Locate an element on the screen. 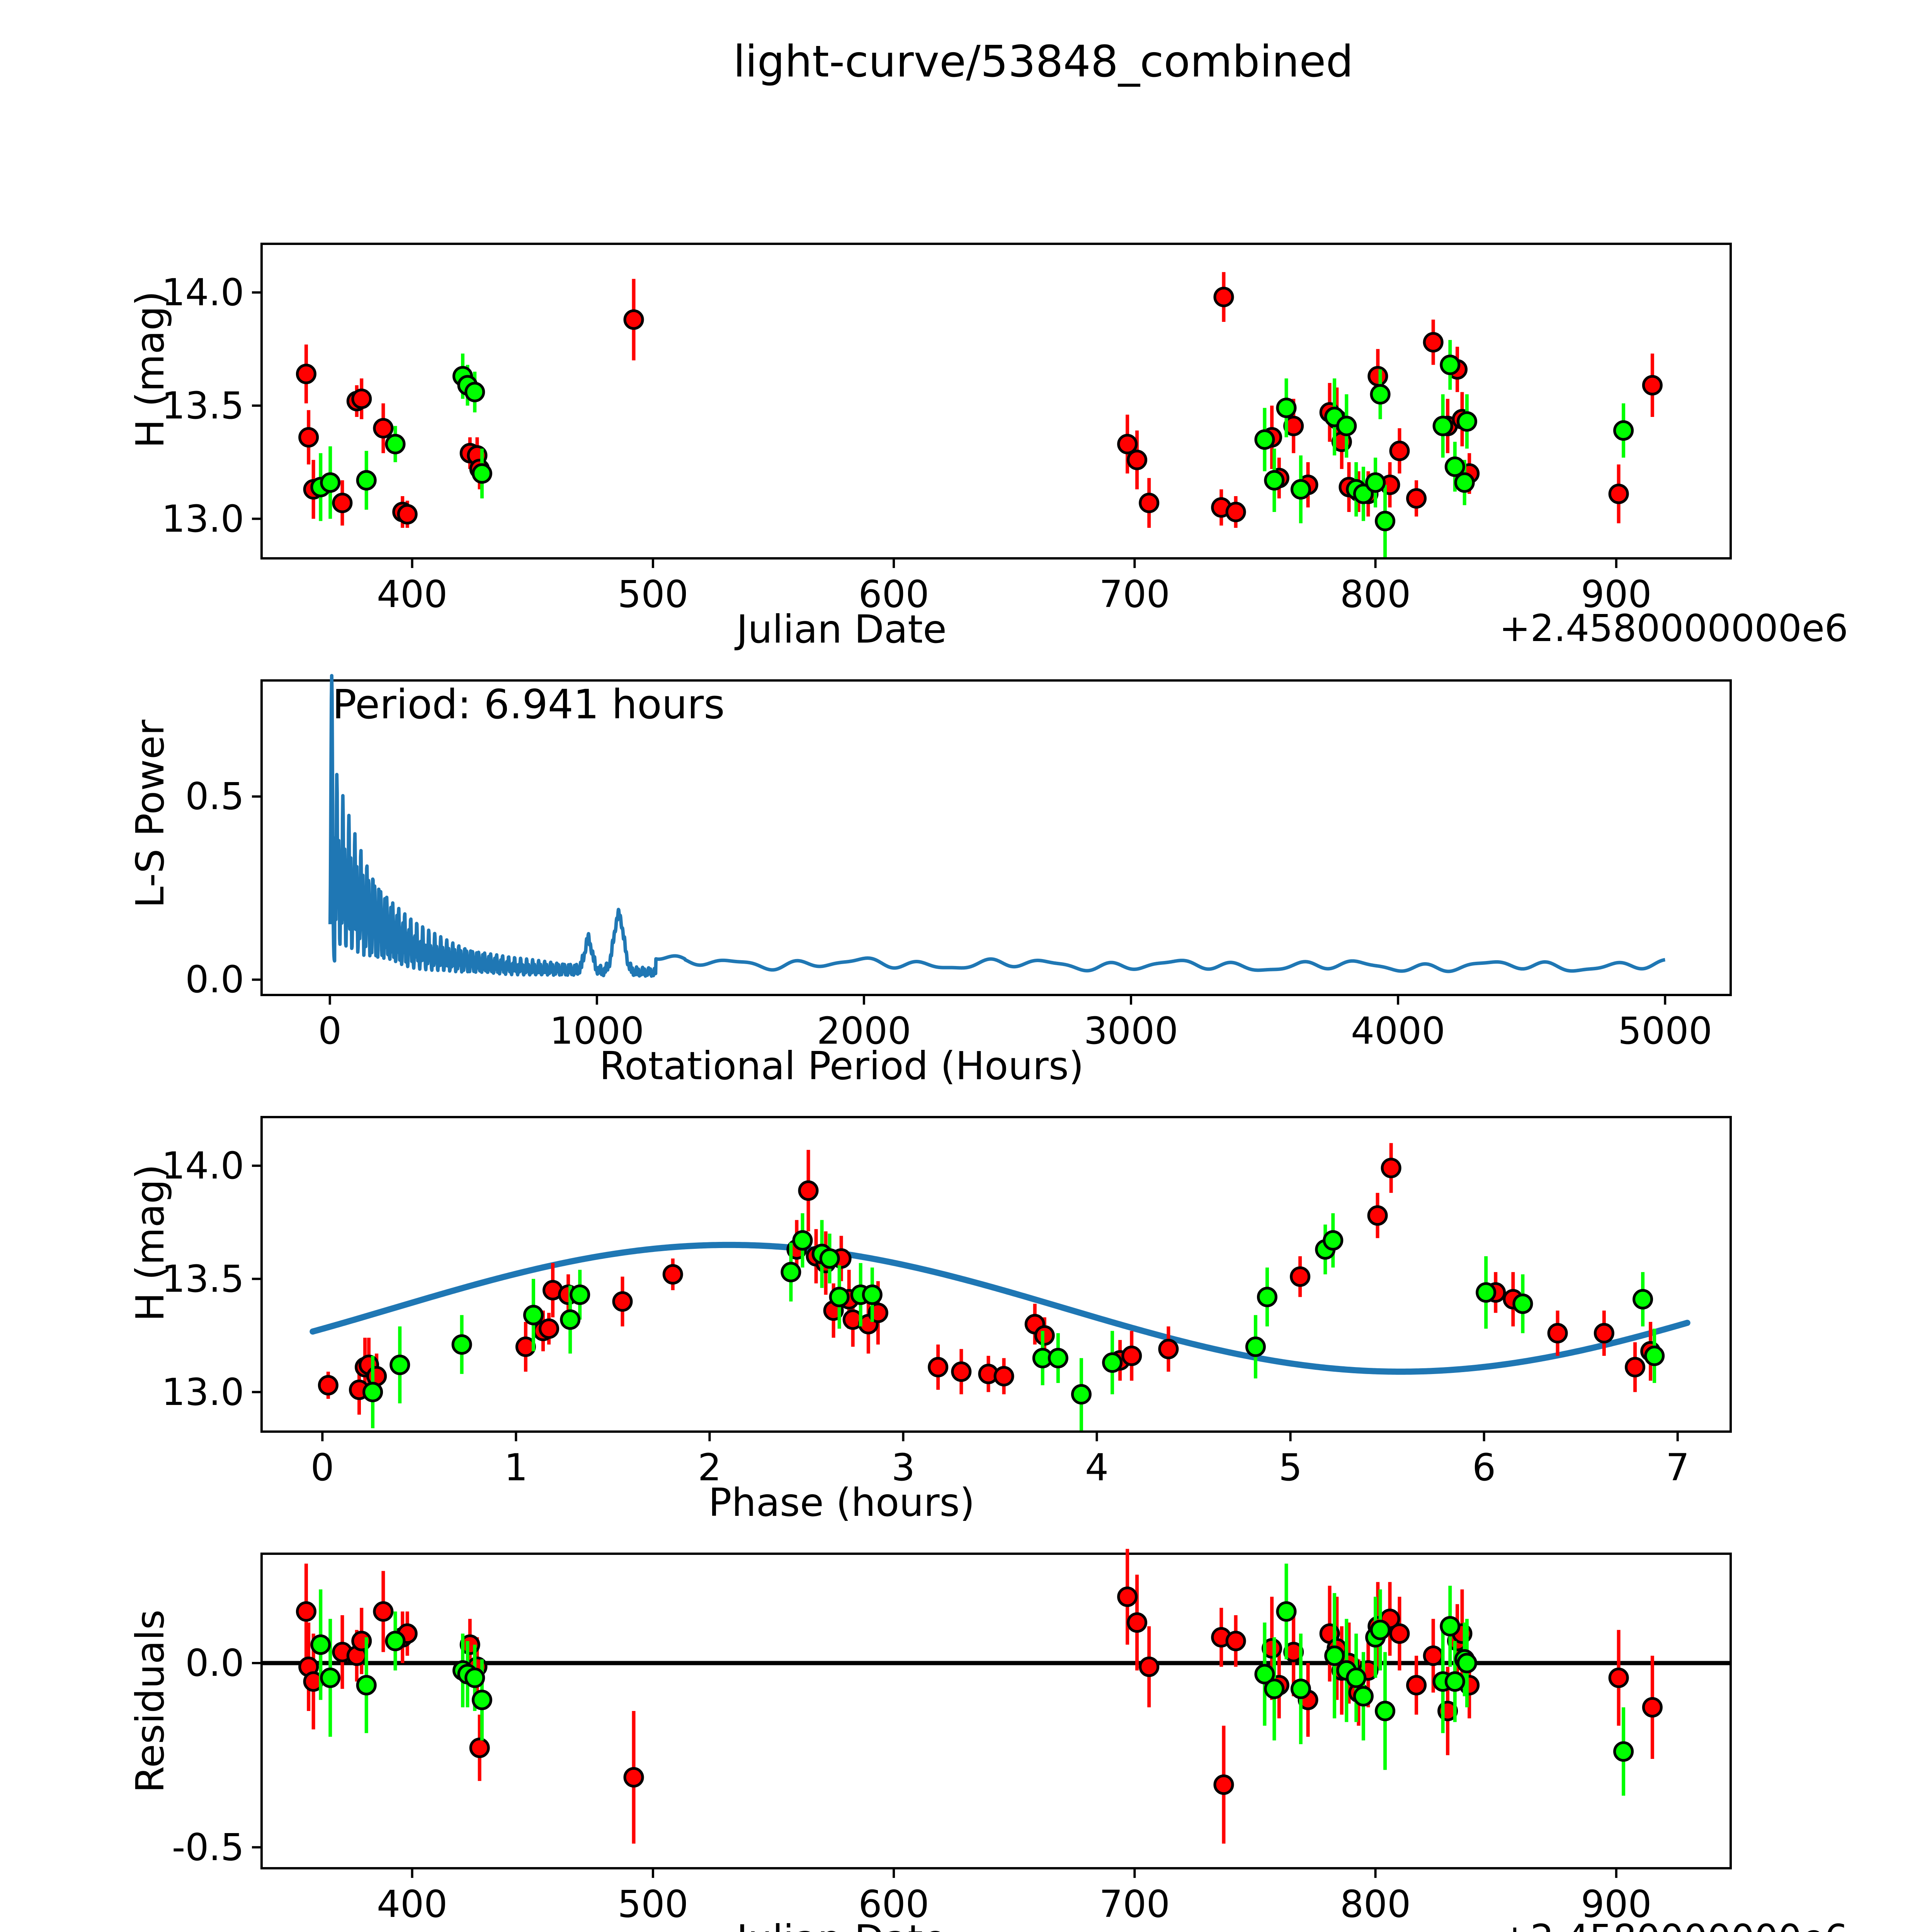 This screenshot has height=1932, width=1932. x-tick-label: 2000 is located at coordinates (864, 1031).